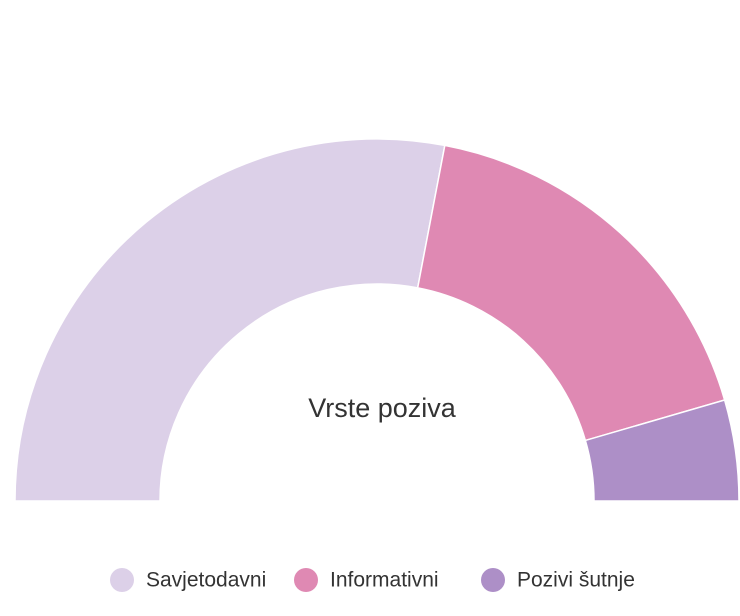 The image size is (740, 616). I want to click on legend: Savjetodavni Informativni Pozivi šutnje, so click(372, 580).